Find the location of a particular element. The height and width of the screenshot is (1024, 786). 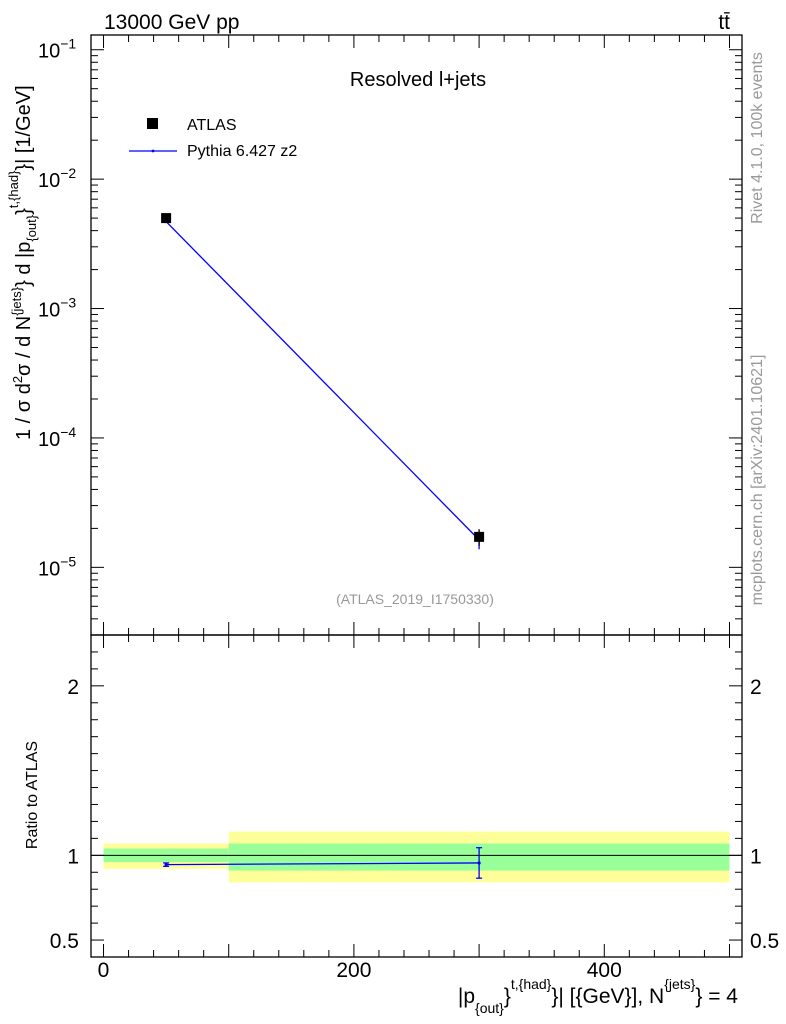

ratio-y-axis-title: Ratio to ATLAS is located at coordinates (32, 795).